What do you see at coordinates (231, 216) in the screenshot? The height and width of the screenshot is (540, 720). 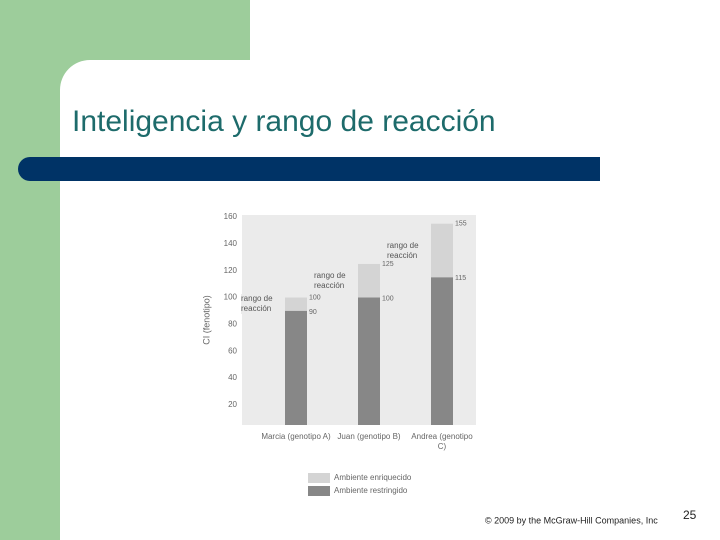 I see `y-tick-label: 160` at bounding box center [231, 216].